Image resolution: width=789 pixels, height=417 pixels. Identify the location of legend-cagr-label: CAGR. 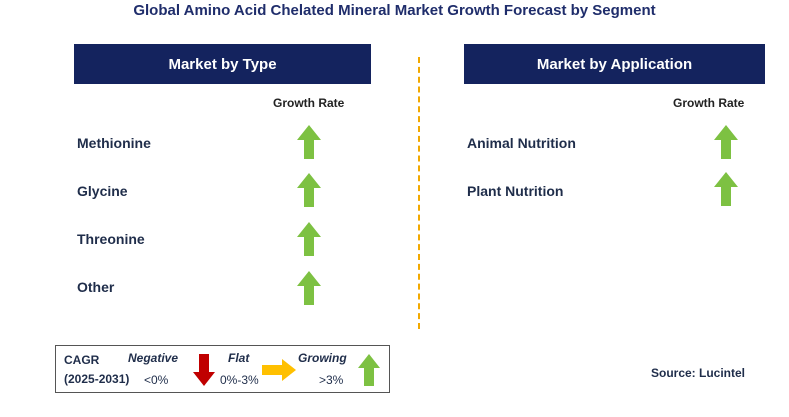
(82, 360).